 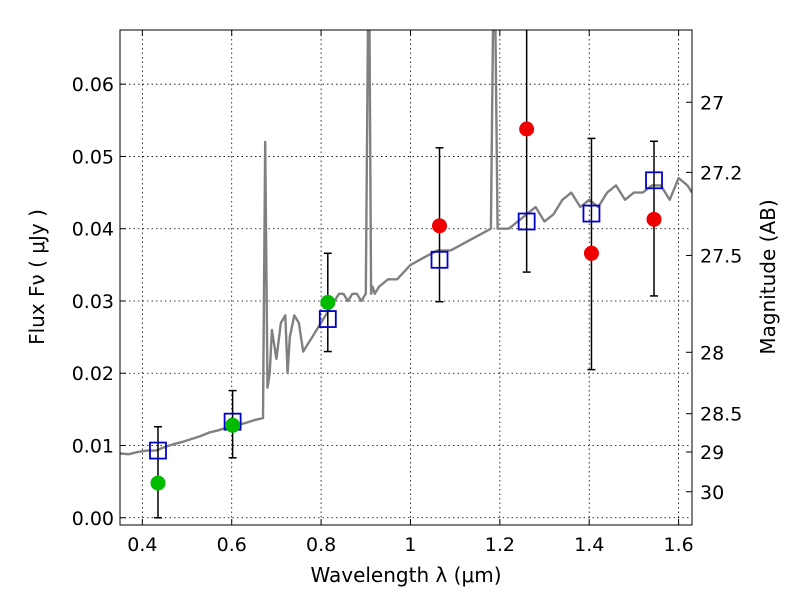 I want to click on x-tick-label: 1.6, so click(x=678, y=545).